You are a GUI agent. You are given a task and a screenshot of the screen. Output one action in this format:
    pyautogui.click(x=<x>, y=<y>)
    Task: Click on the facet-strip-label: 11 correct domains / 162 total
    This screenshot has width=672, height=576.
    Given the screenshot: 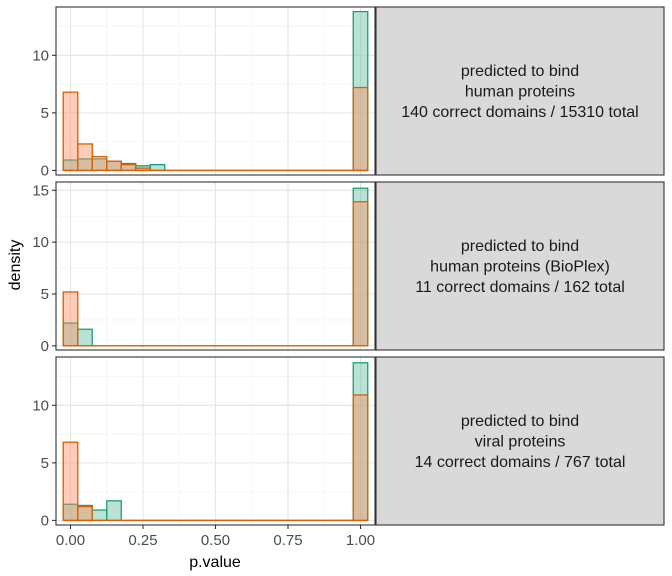 What is the action you would take?
    pyautogui.click(x=520, y=287)
    